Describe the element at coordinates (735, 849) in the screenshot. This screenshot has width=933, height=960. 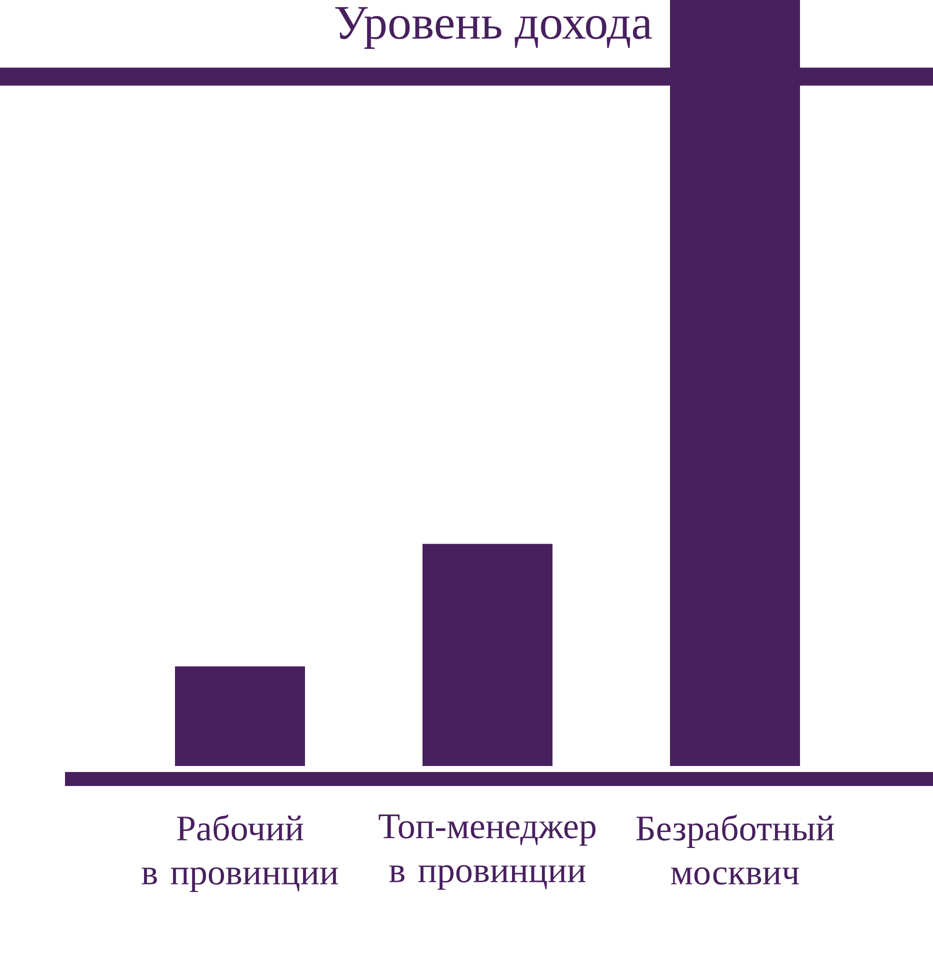
I see `x-tick-label: Безработный москвич` at that location.